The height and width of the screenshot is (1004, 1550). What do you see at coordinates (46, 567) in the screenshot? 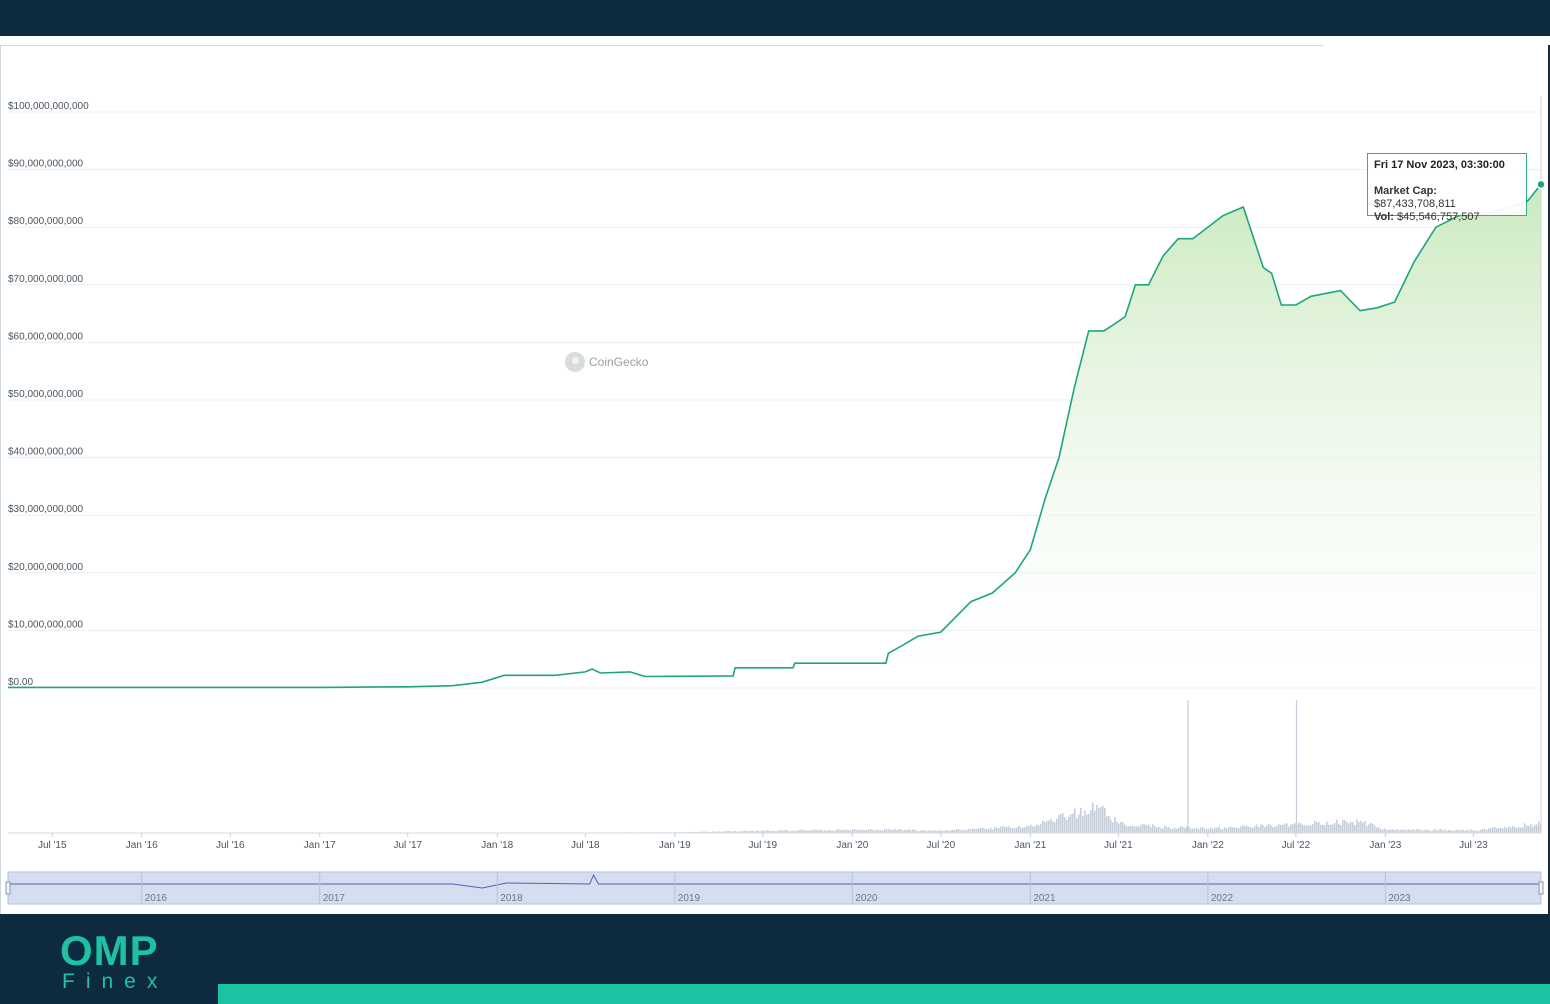
I see `y-tick-label: $20,000,000,000` at bounding box center [46, 567].